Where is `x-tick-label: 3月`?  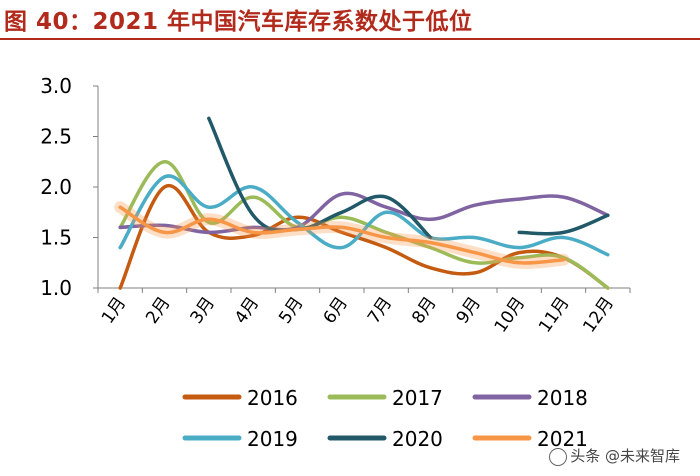
x-tick-label: 3月 is located at coordinates (203, 310).